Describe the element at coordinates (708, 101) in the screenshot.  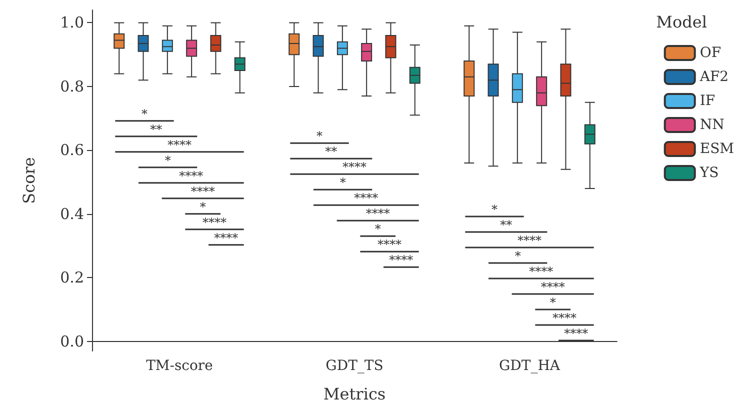
I see `legend-label: IF` at that location.